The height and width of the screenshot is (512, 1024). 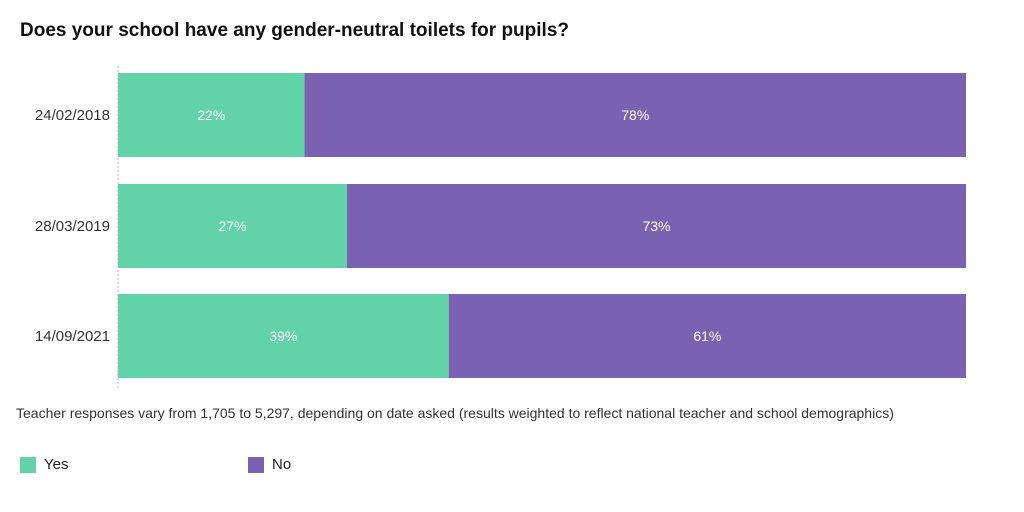 What do you see at coordinates (282, 464) in the screenshot?
I see `legend-label-no: No` at bounding box center [282, 464].